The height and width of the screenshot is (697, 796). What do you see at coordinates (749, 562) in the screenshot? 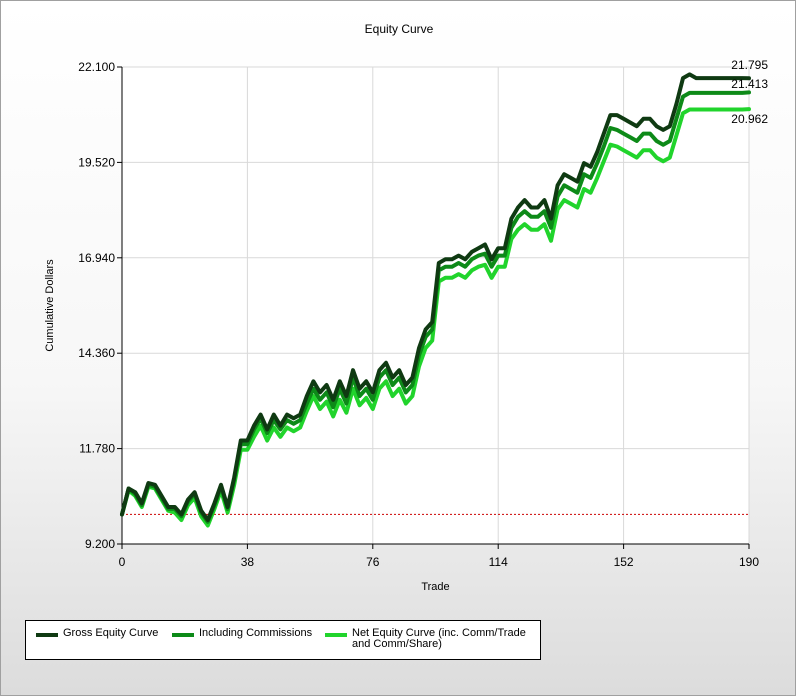
I see `x-tick-label: 190` at bounding box center [749, 562].